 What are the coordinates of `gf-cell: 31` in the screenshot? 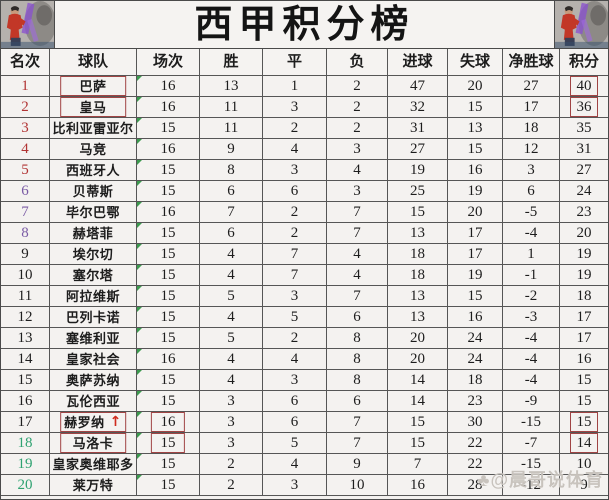 It's located at (418, 128).